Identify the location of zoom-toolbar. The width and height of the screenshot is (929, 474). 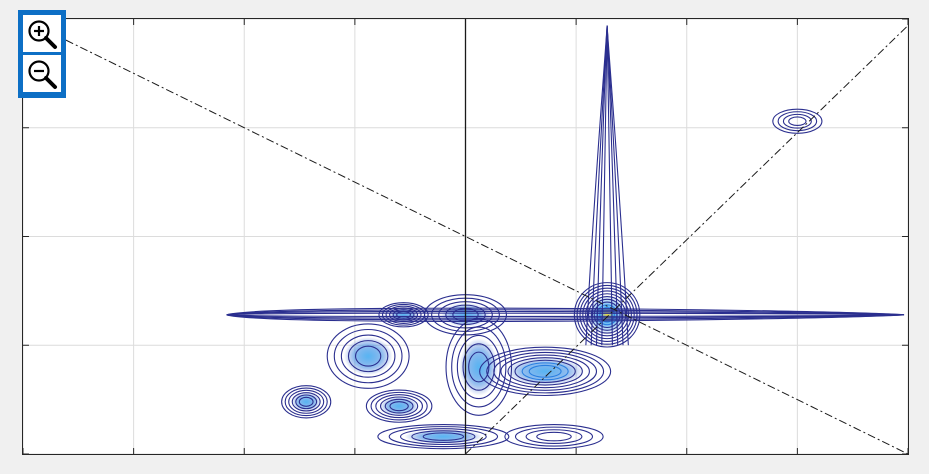
(42, 54).